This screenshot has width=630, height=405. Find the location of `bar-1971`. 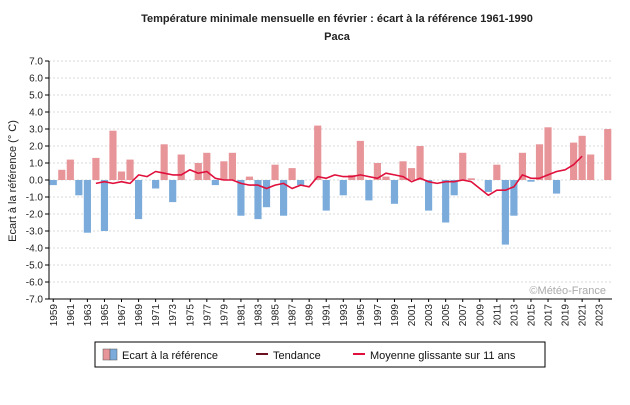

bar-1971 is located at coordinates (156, 184).